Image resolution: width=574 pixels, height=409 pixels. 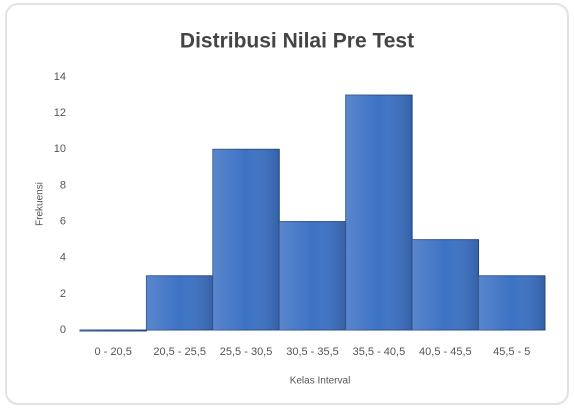 What do you see at coordinates (312, 352) in the screenshot?
I see `x-tick-label: 30,5 - 35,5` at bounding box center [312, 352].